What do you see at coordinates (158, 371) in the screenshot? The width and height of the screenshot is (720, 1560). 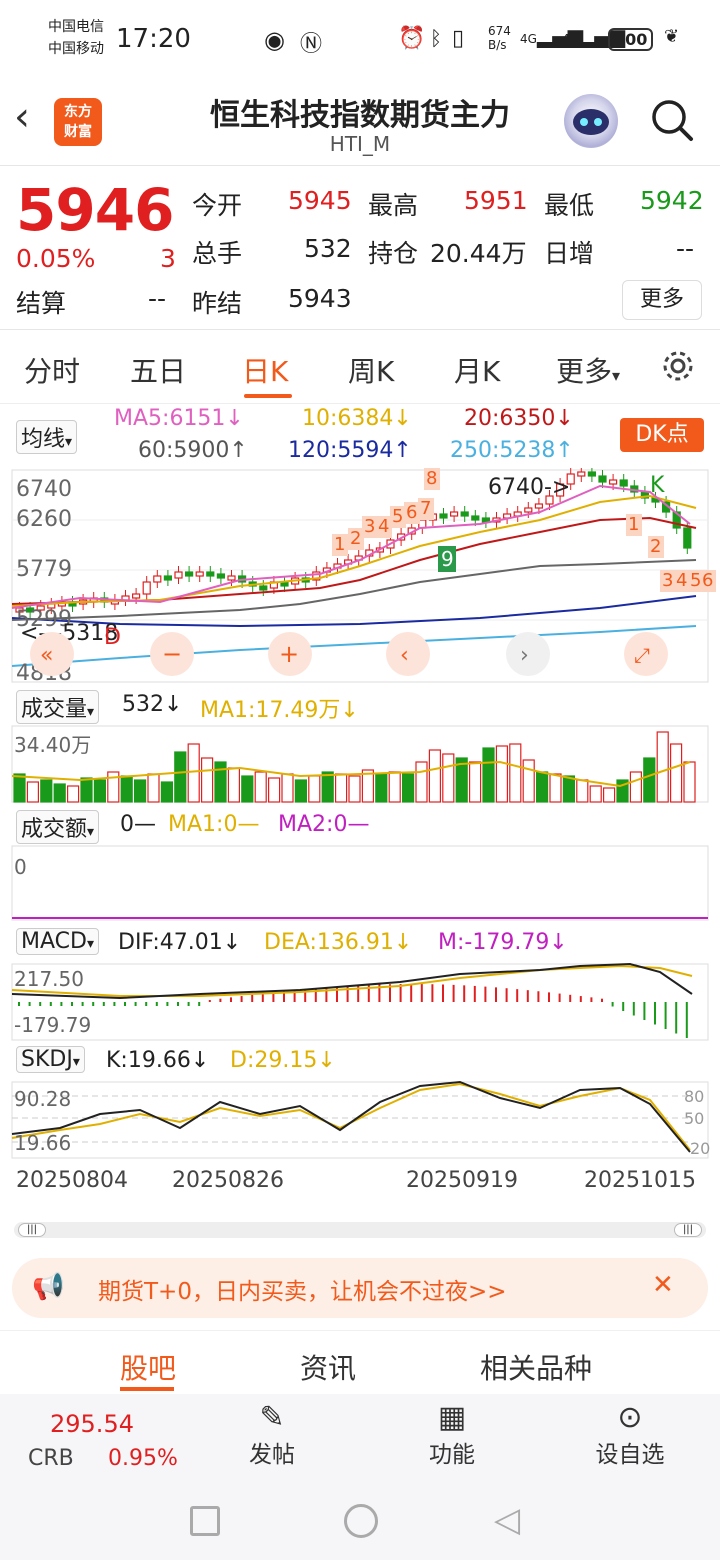 I see `tab-five-day: 五日` at bounding box center [158, 371].